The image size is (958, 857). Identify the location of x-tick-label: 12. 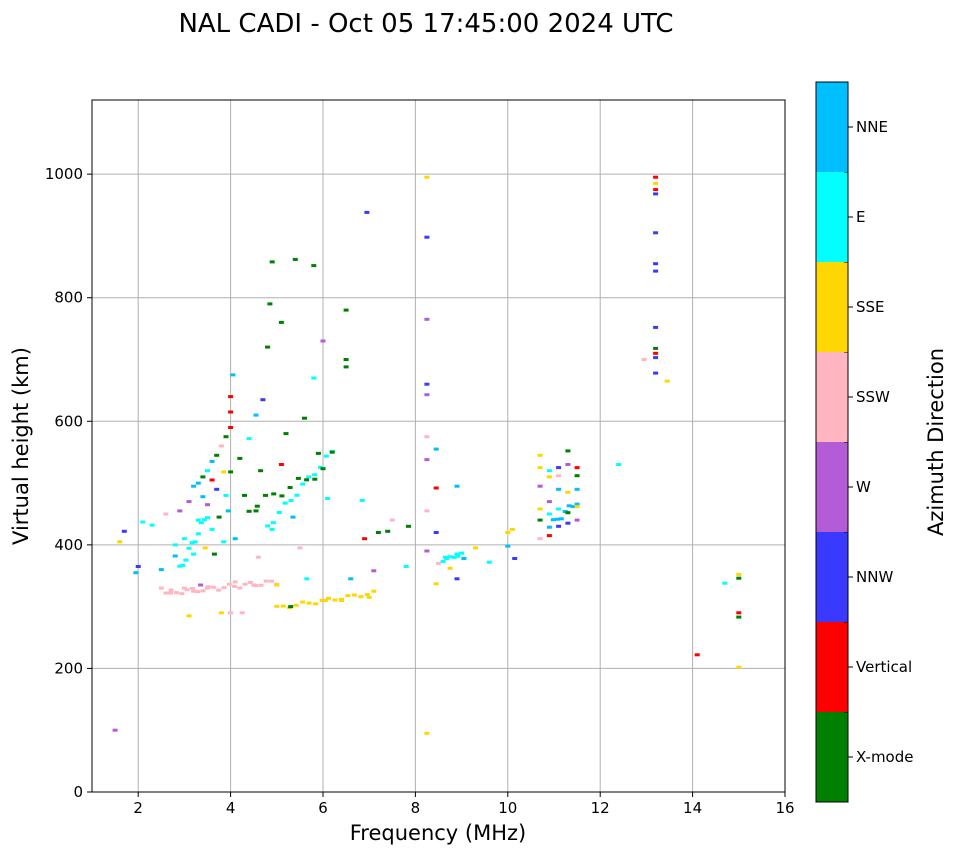
(600, 808).